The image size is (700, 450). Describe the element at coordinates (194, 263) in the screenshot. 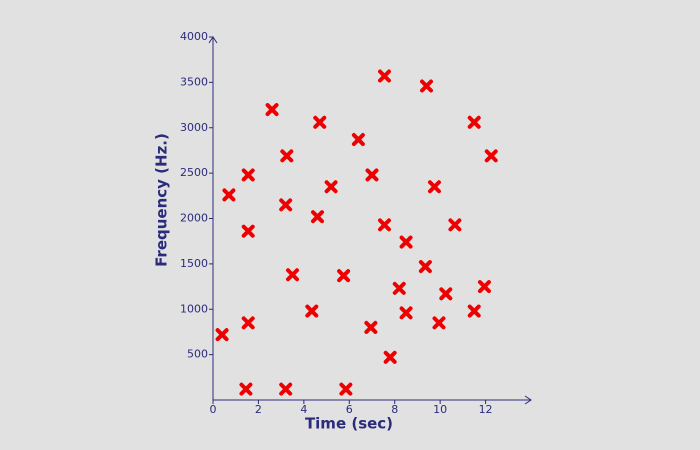

I see `y-tick-label: 1500` at that location.